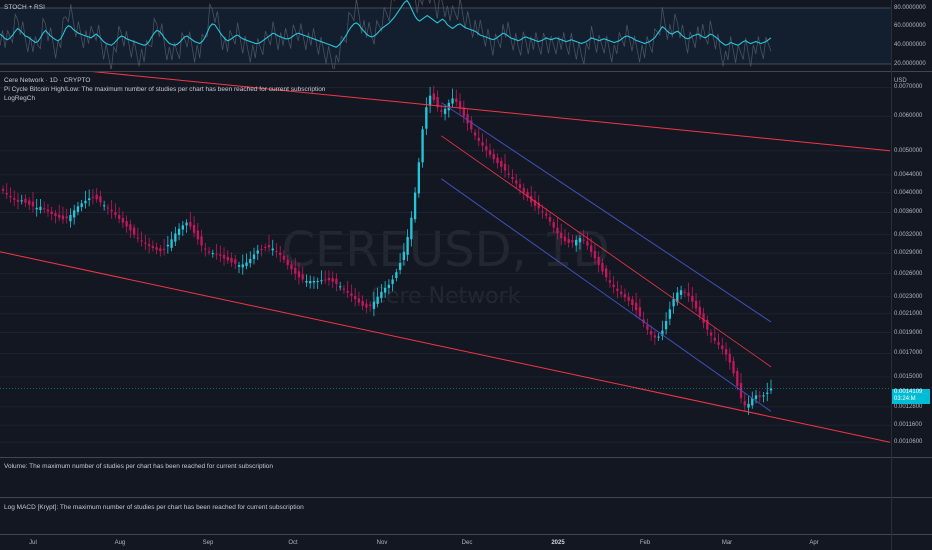 This screenshot has height=550, width=932. Describe the element at coordinates (908, 353) in the screenshot. I see `price-tick: 0.0017000` at that location.